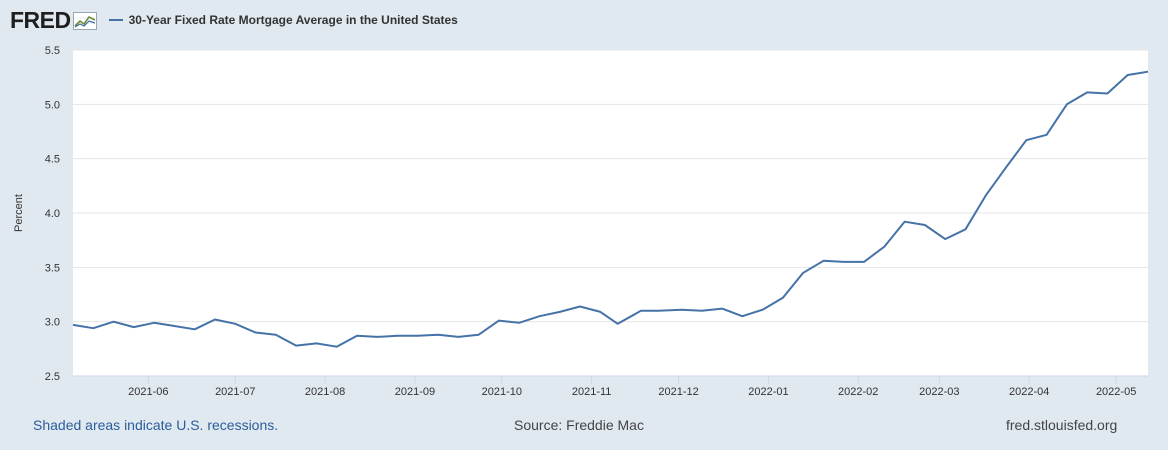 The height and width of the screenshot is (450, 1168). I want to click on y-tick-label: 4.0, so click(52, 214).